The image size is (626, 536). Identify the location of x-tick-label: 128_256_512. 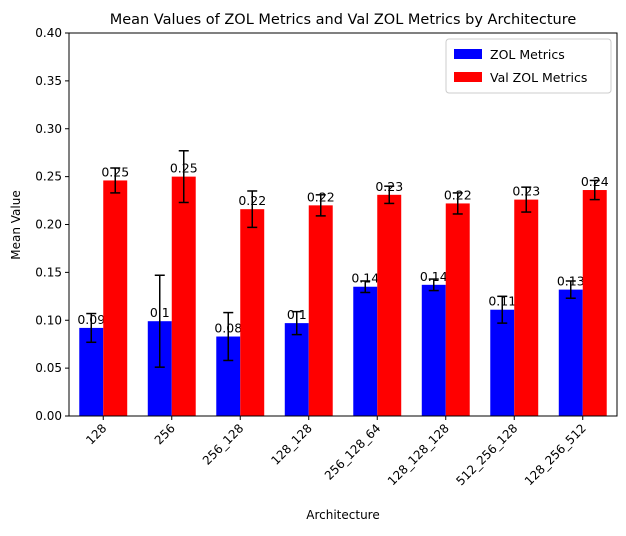
(555, 454).